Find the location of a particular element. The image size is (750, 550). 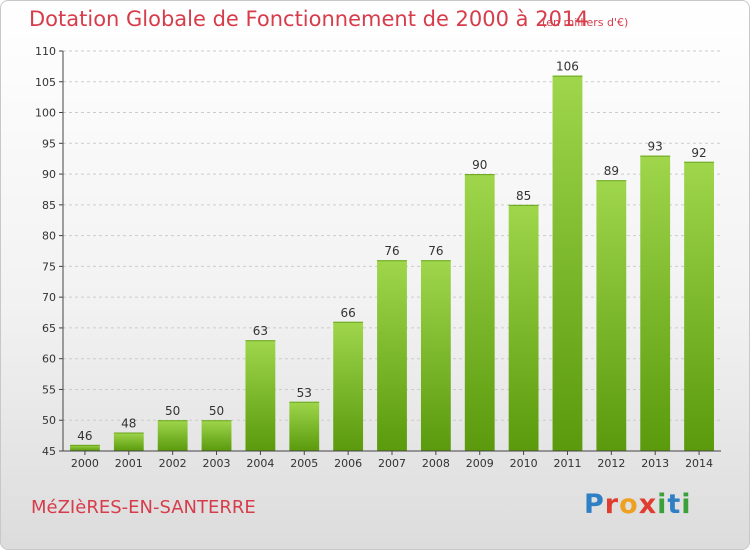

x-tick-label: 2007 is located at coordinates (392, 463).